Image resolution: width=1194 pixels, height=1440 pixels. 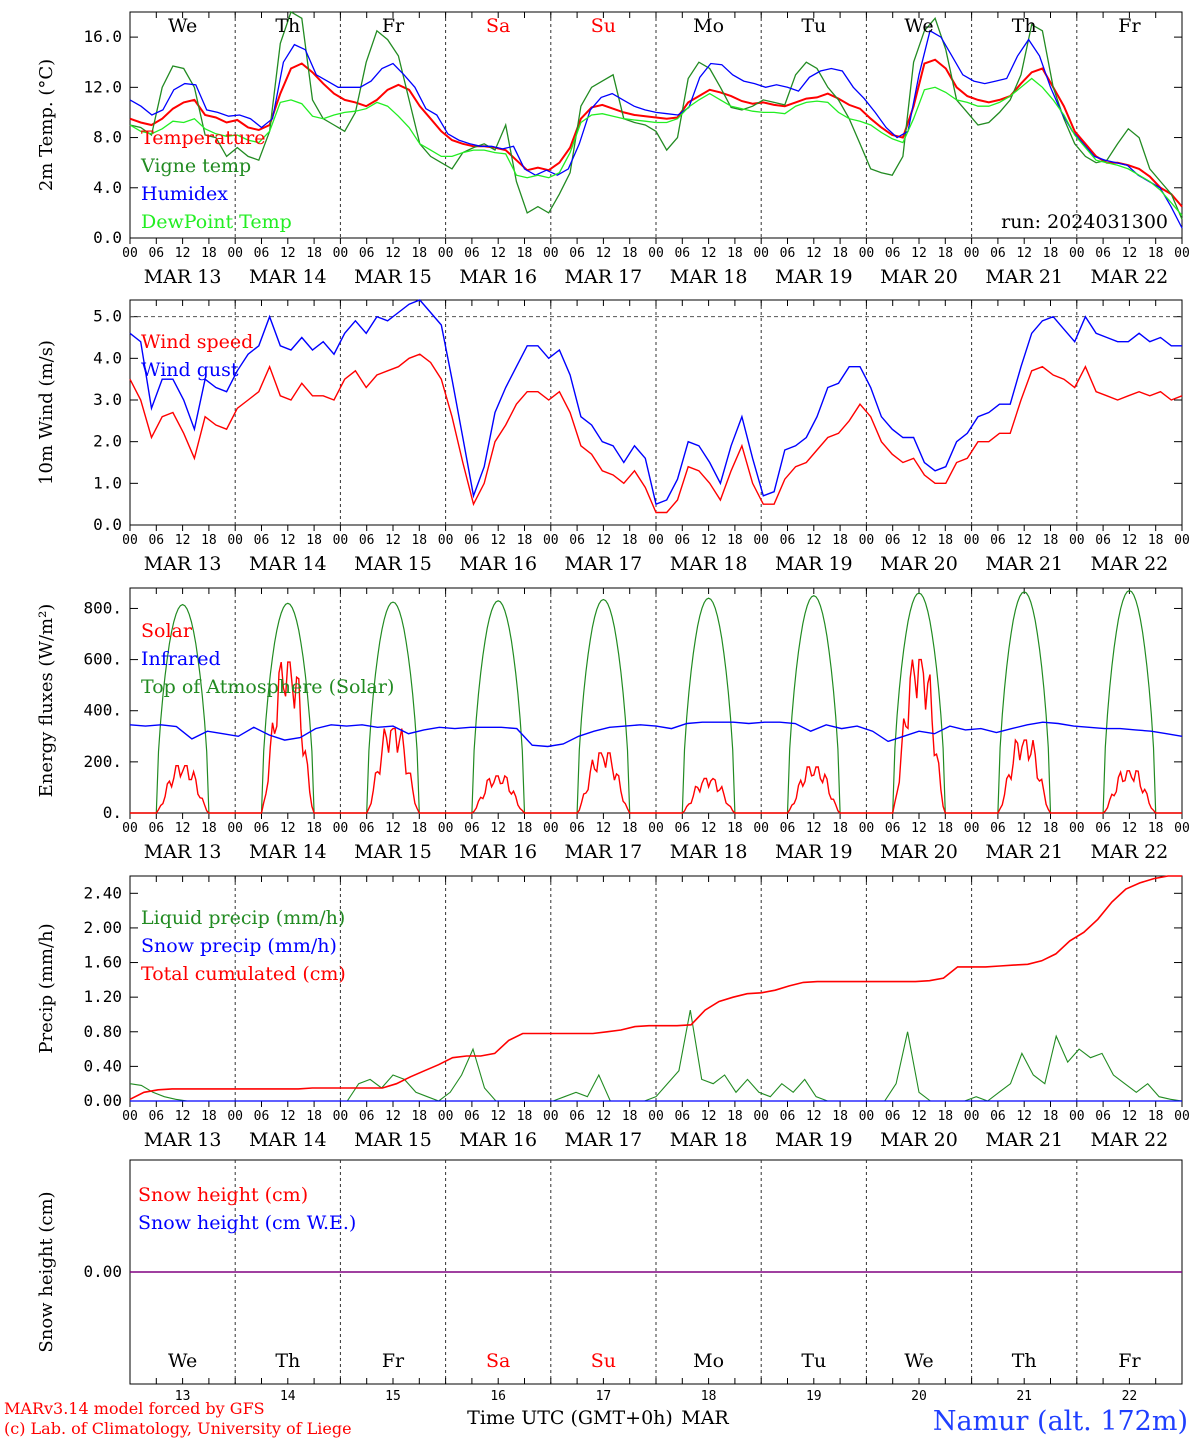 What do you see at coordinates (107, 137) in the screenshot?
I see `y-tick-label: 8.0` at bounding box center [107, 137].